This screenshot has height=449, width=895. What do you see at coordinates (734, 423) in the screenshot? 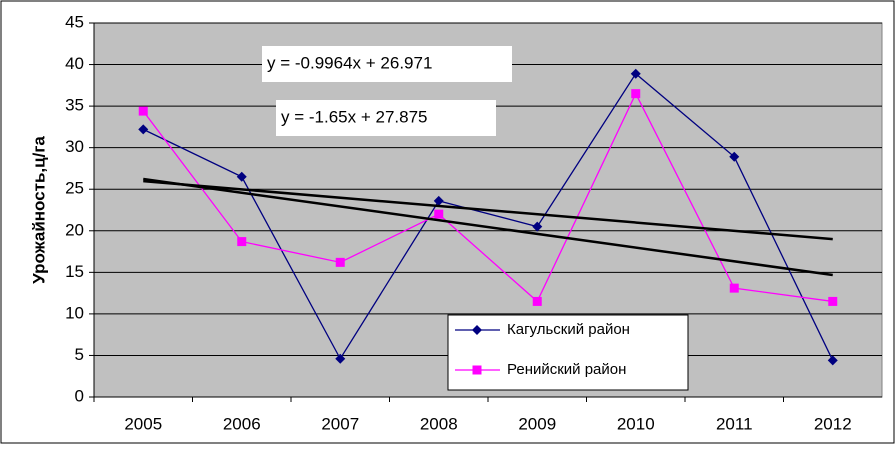
I see `x-tick-label: 2011` at bounding box center [734, 423].